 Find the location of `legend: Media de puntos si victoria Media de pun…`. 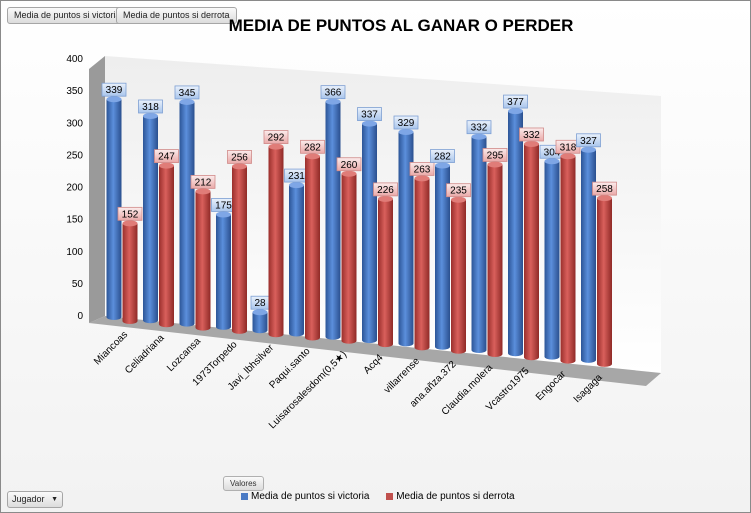

legend: Media de puntos si victoria Media de pun… is located at coordinates (385, 496).